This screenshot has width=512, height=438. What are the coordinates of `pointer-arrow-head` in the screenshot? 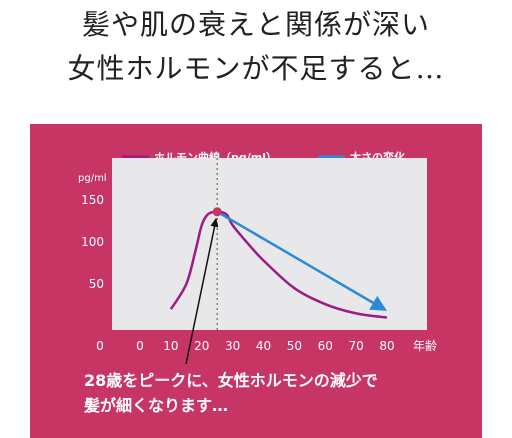 It's located at (214, 222).